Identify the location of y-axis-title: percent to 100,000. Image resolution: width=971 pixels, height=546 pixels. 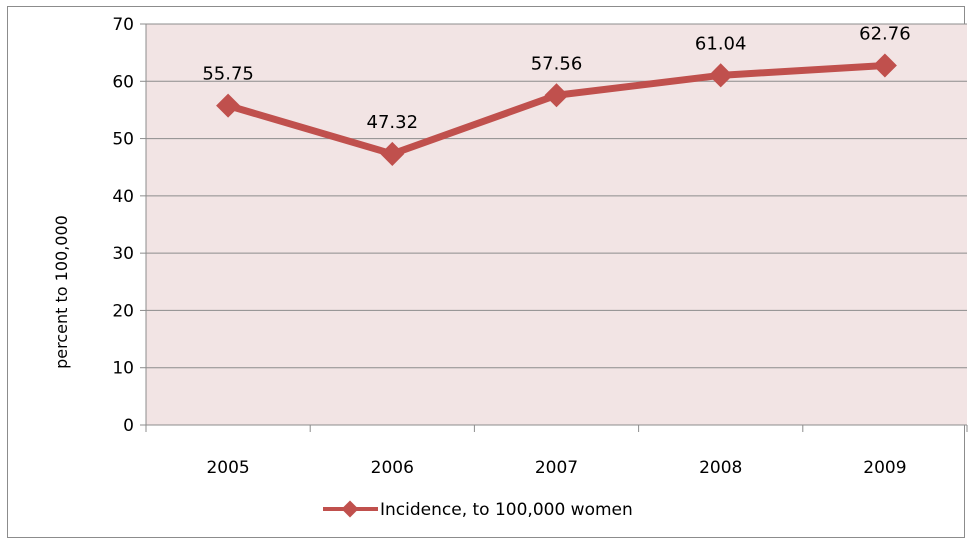
(61, 292).